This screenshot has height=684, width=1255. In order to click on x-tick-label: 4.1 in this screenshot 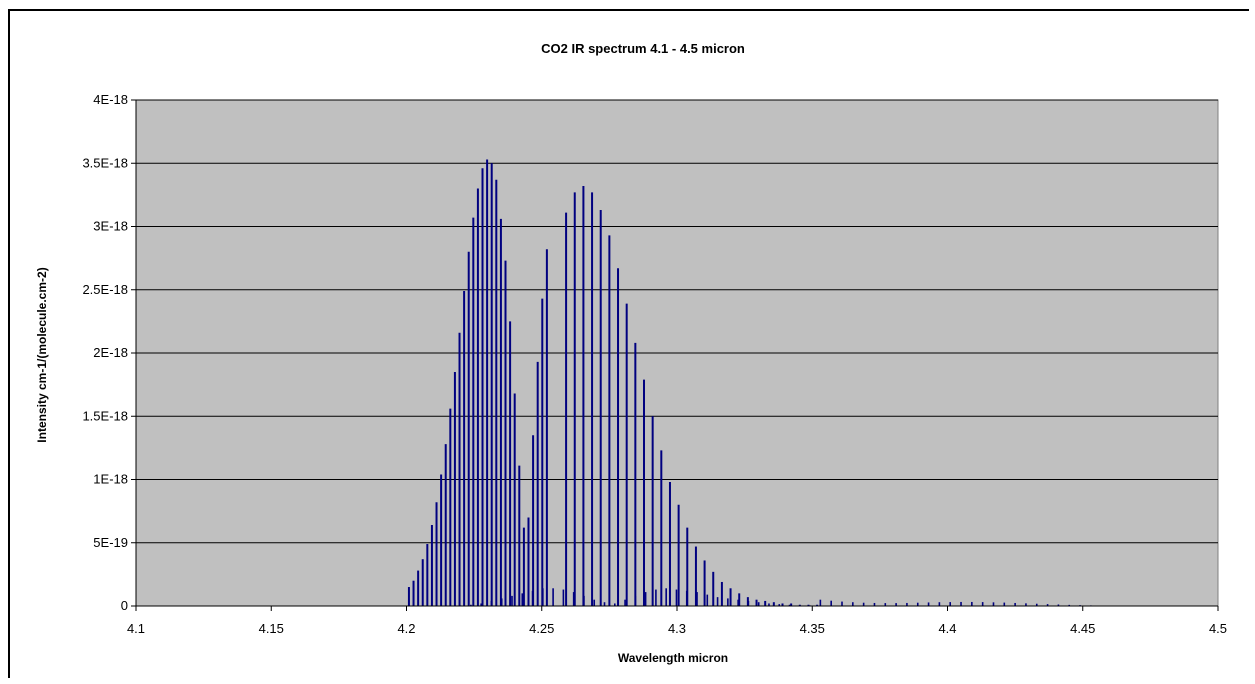, I will do `click(136, 628)`.